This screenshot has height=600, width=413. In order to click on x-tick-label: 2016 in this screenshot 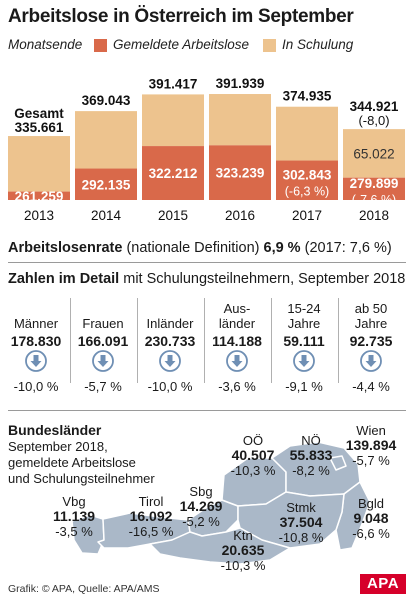, I will do `click(240, 215)`.